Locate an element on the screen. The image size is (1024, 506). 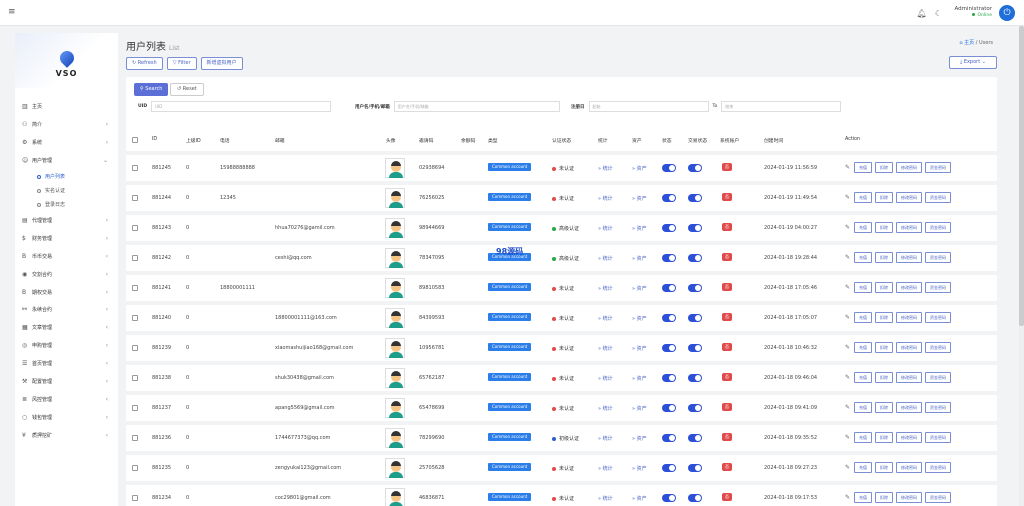
column-header: 系统账户 is located at coordinates (730, 141).